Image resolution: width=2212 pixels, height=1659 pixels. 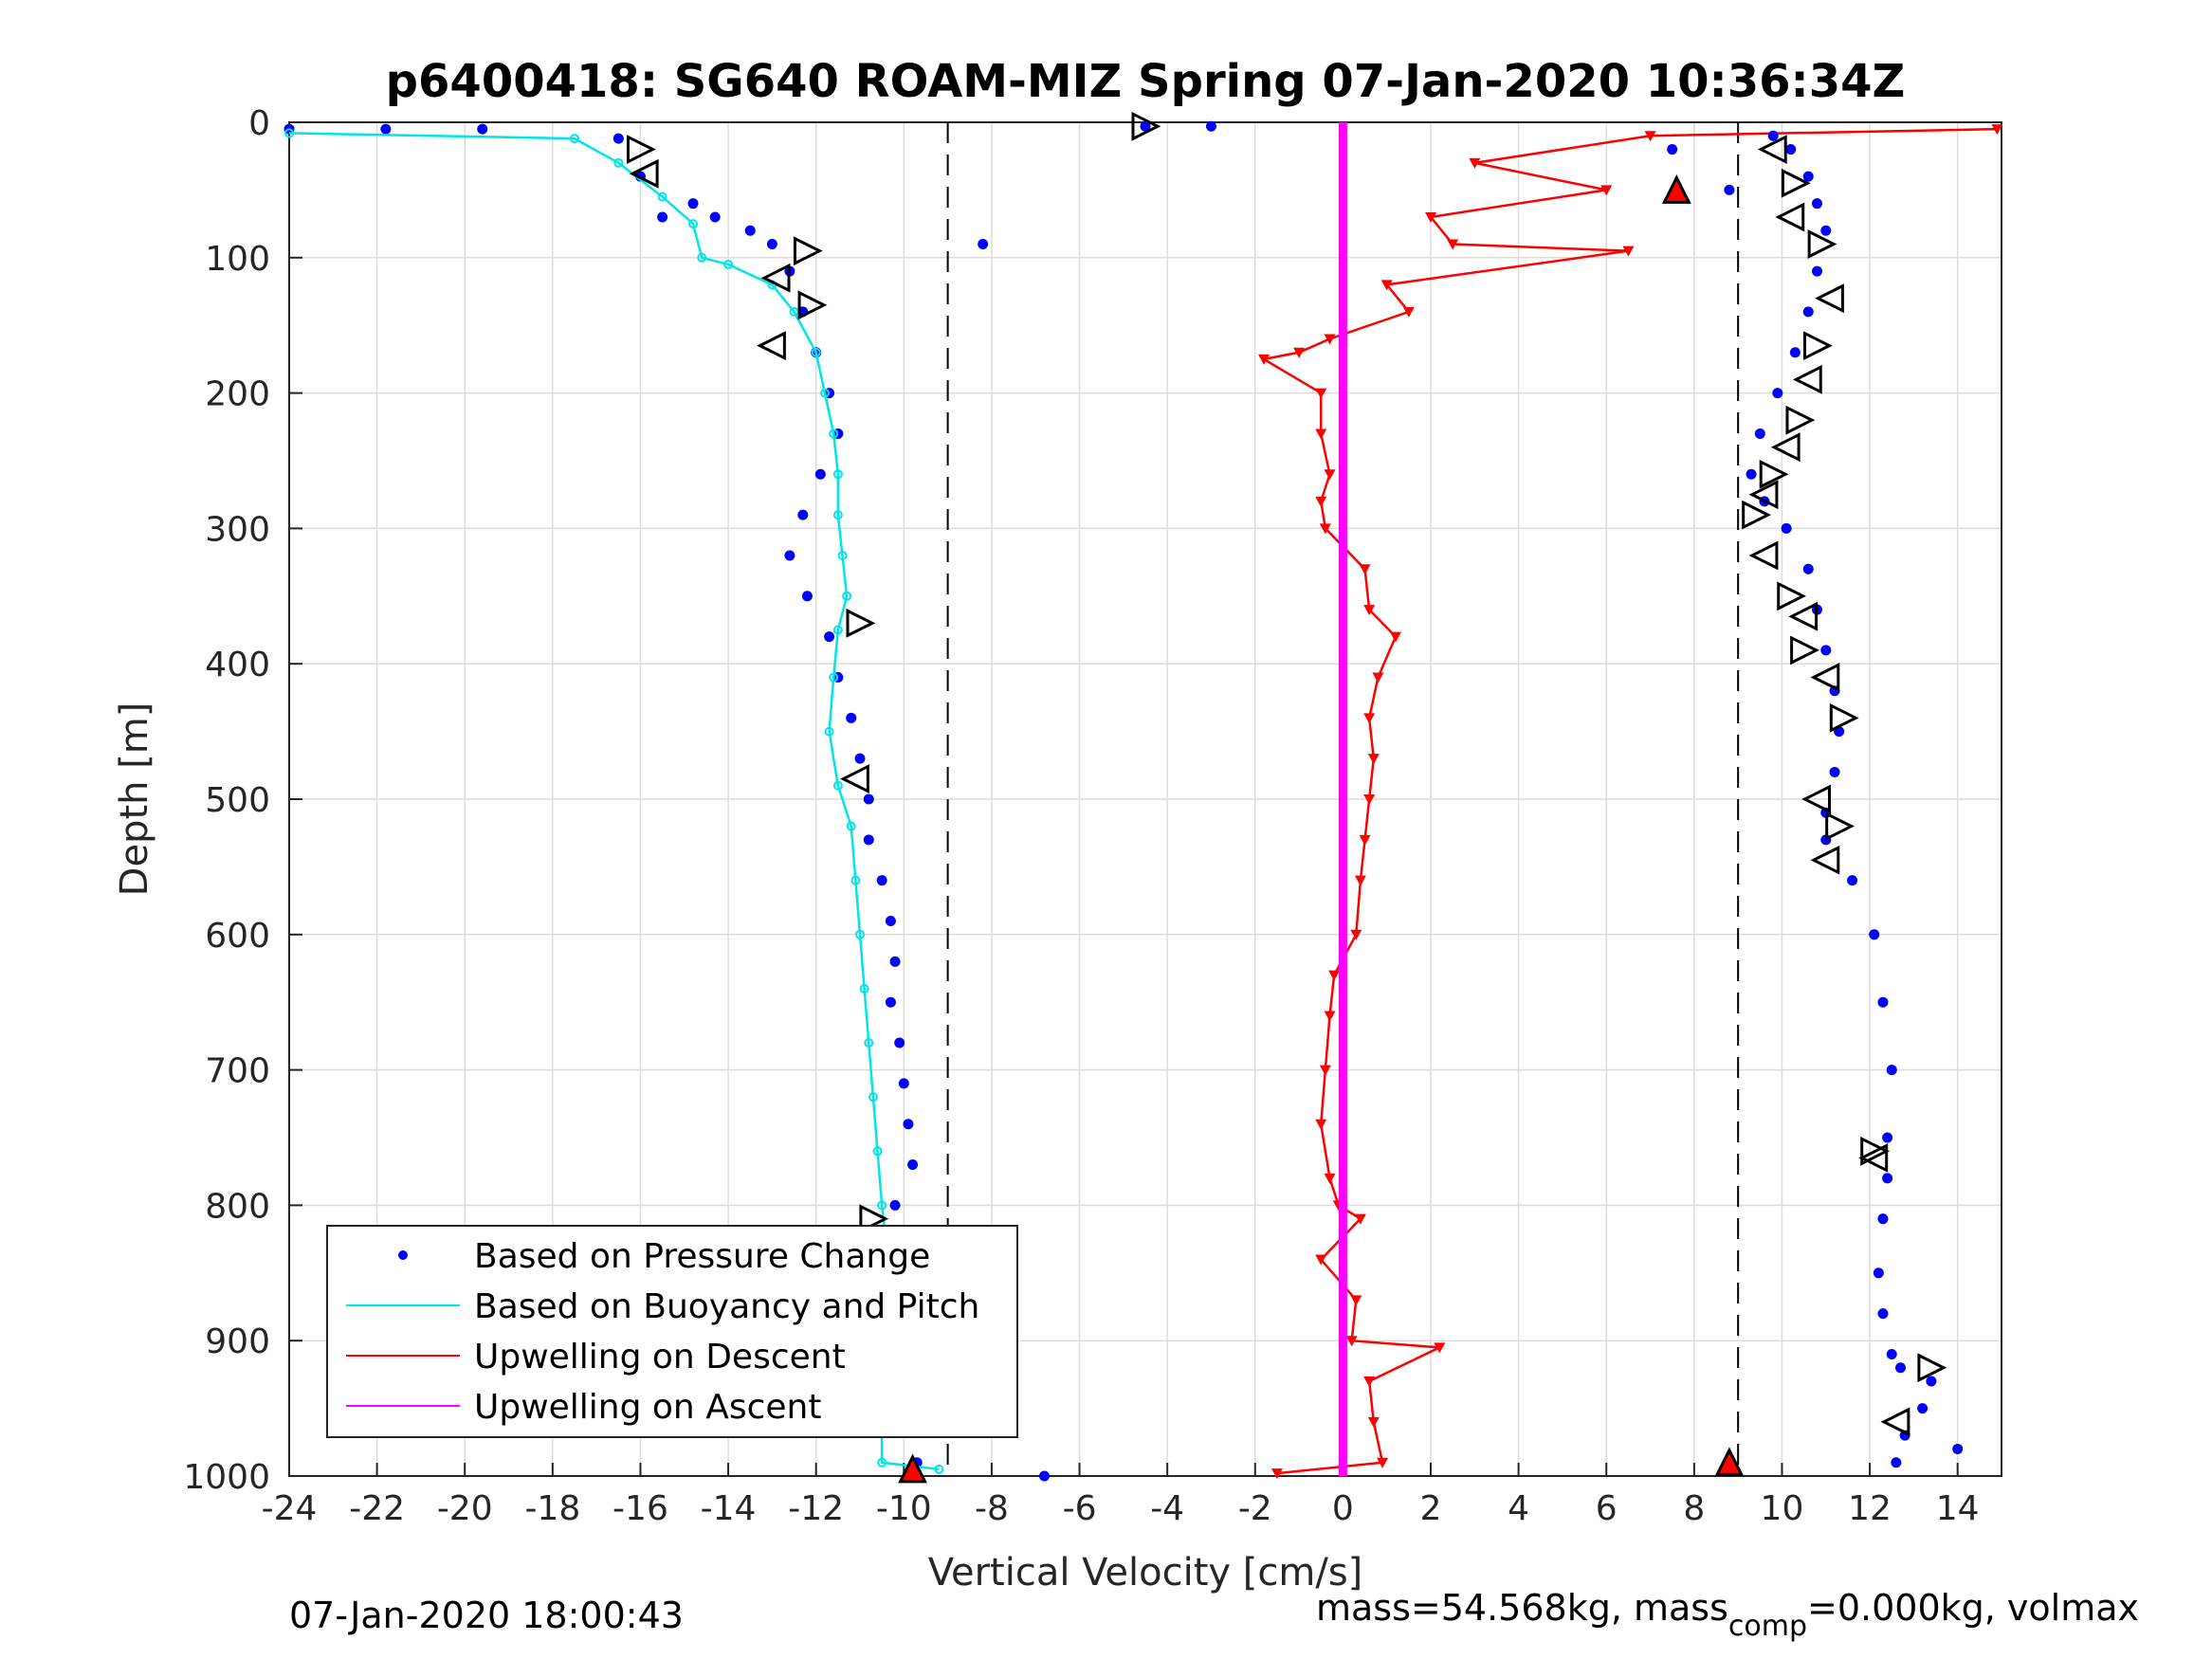 What do you see at coordinates (1694, 1508) in the screenshot?
I see `x-tick-label: 8` at bounding box center [1694, 1508].